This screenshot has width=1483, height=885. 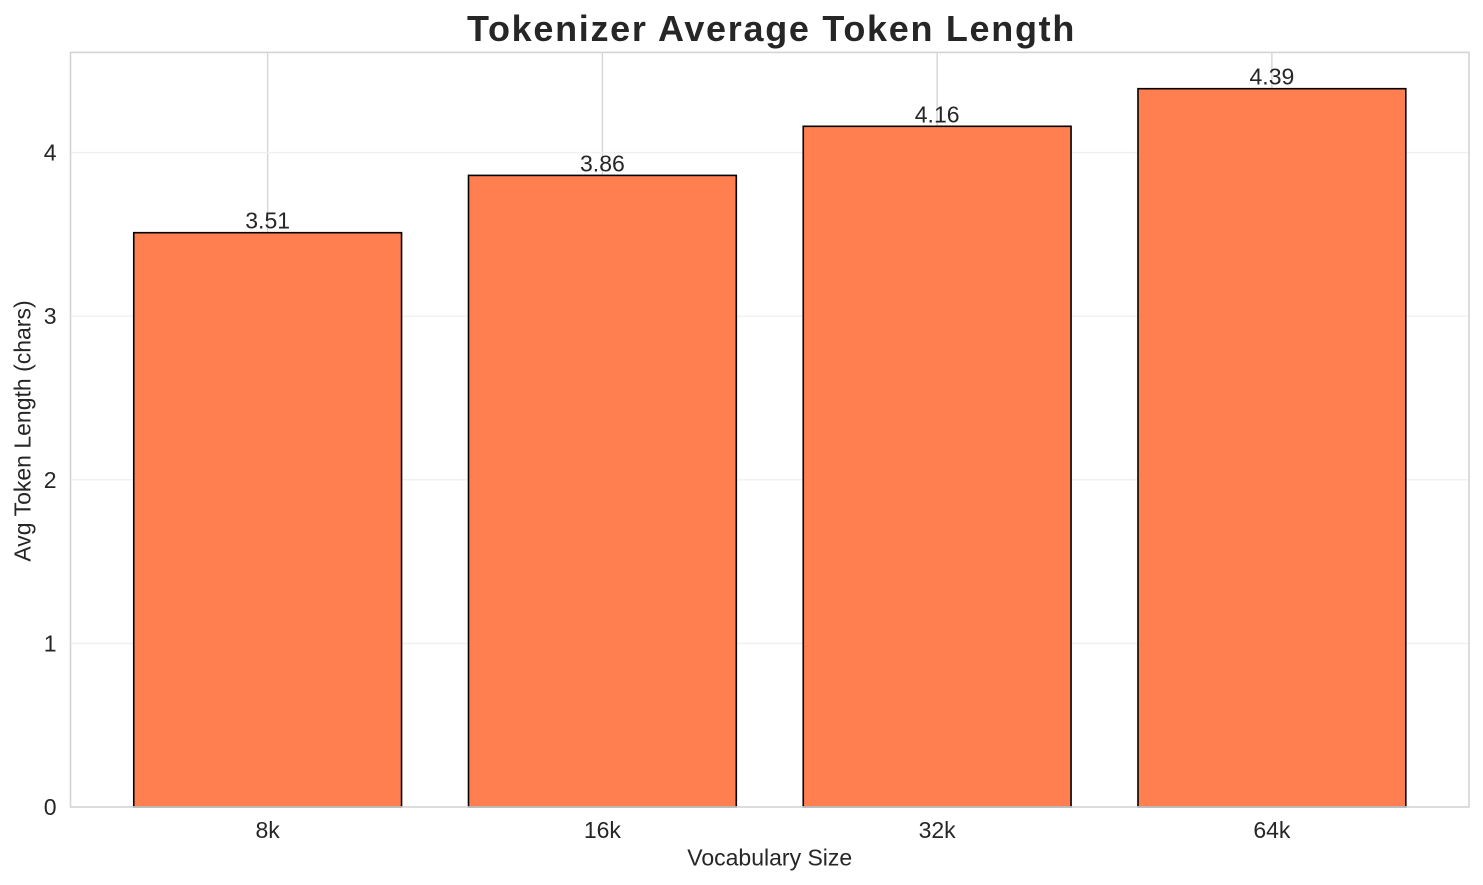 What do you see at coordinates (50, 480) in the screenshot?
I see `svg-text: 2` at bounding box center [50, 480].